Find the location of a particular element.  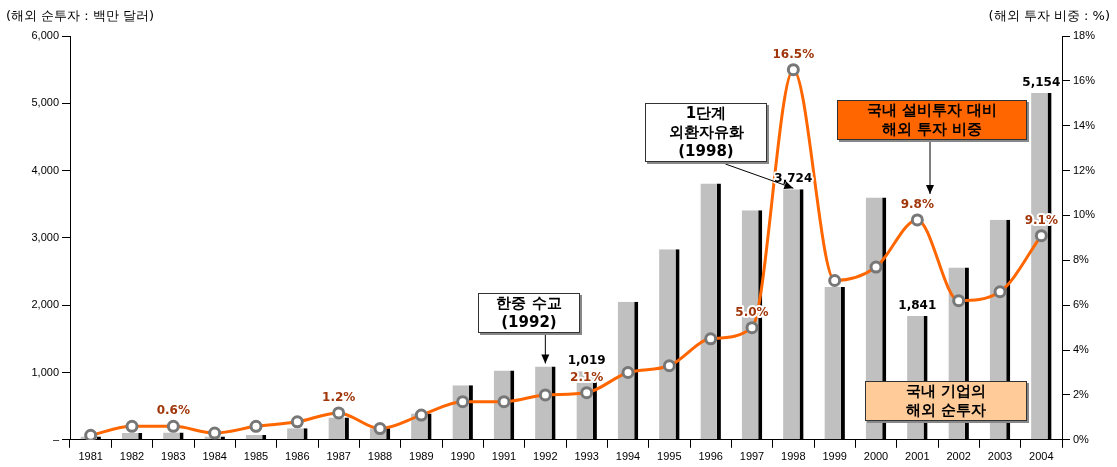

x-tick-label: 1993 is located at coordinates (586, 456).